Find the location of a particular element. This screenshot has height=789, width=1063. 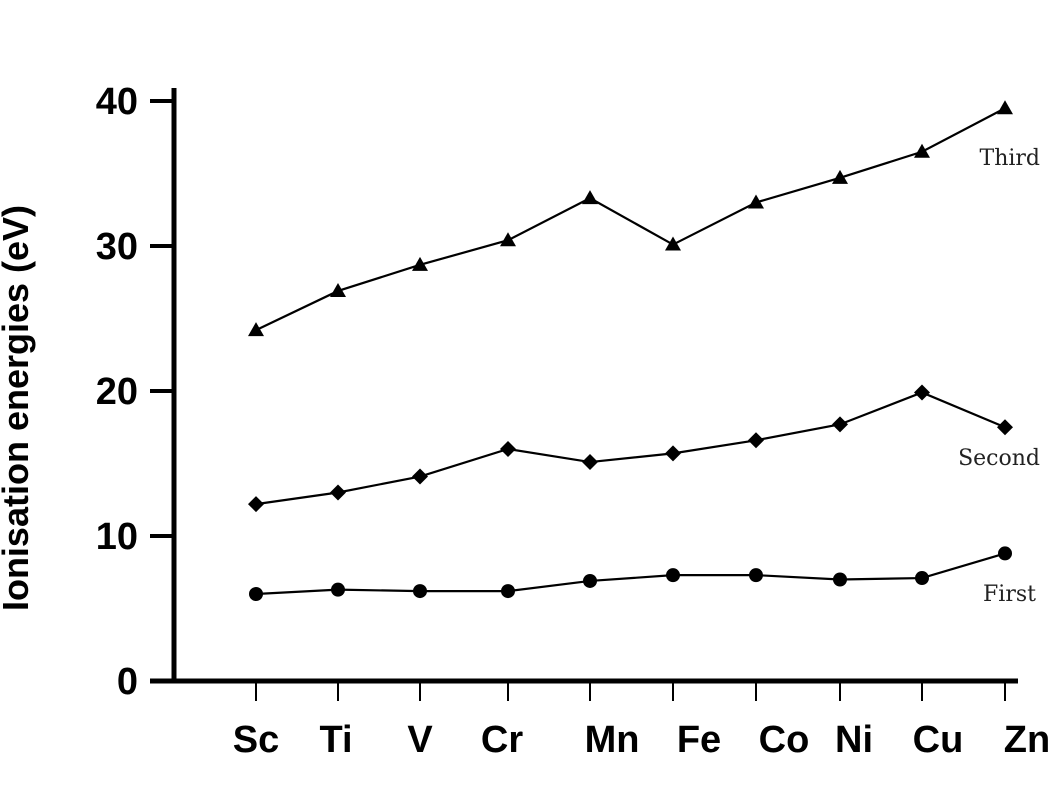

point-second-Fe is located at coordinates (673, 453).